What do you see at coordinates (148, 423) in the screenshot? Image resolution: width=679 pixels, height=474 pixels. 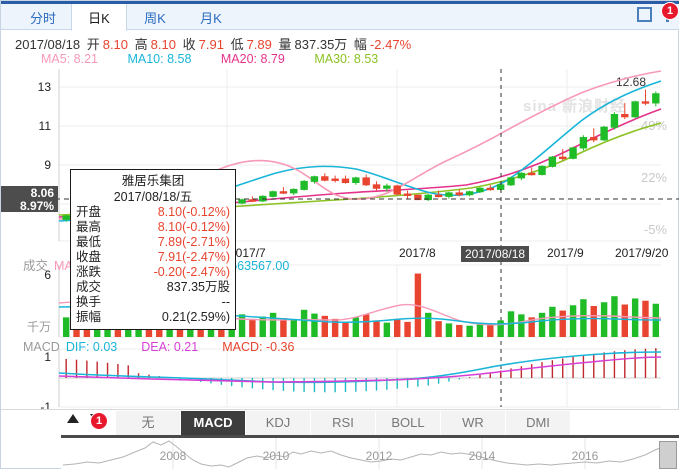 I see `indicator-tab-none: 无` at bounding box center [148, 423].